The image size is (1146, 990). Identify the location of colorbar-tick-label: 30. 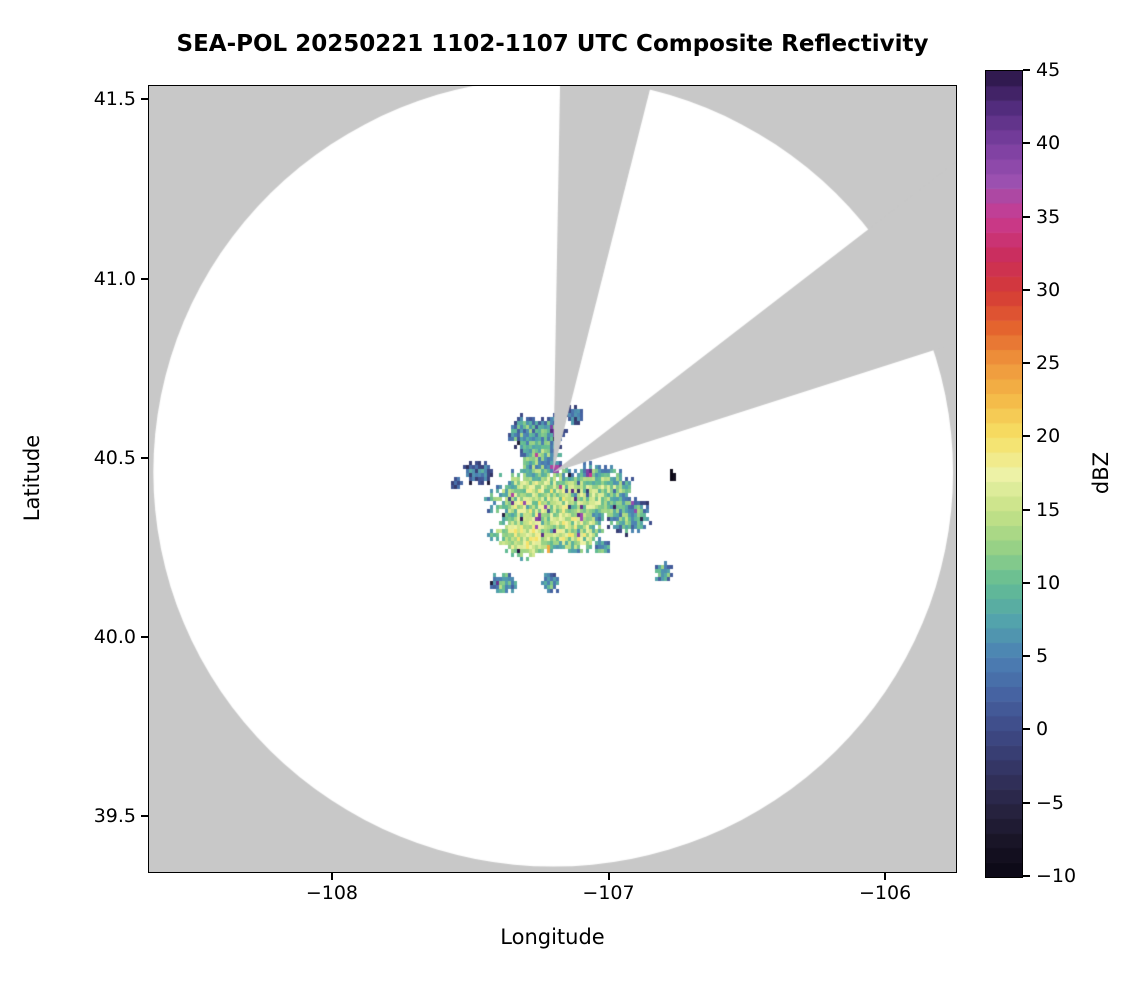
(1048, 289).